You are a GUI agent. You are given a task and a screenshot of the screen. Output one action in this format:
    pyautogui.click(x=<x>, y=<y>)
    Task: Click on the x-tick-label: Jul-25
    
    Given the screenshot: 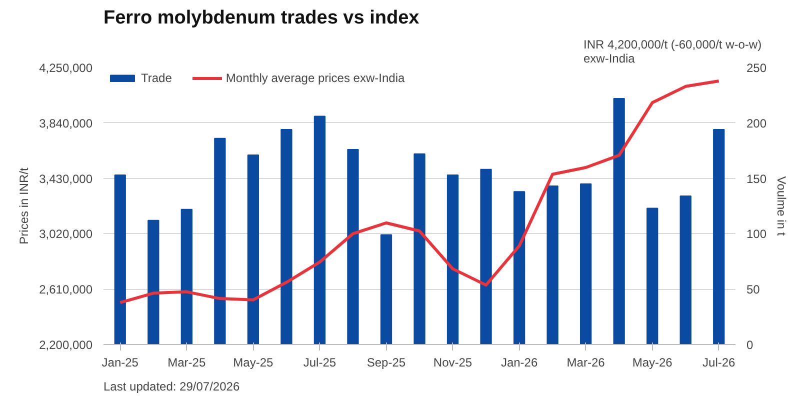 What is the action you would take?
    pyautogui.click(x=319, y=363)
    